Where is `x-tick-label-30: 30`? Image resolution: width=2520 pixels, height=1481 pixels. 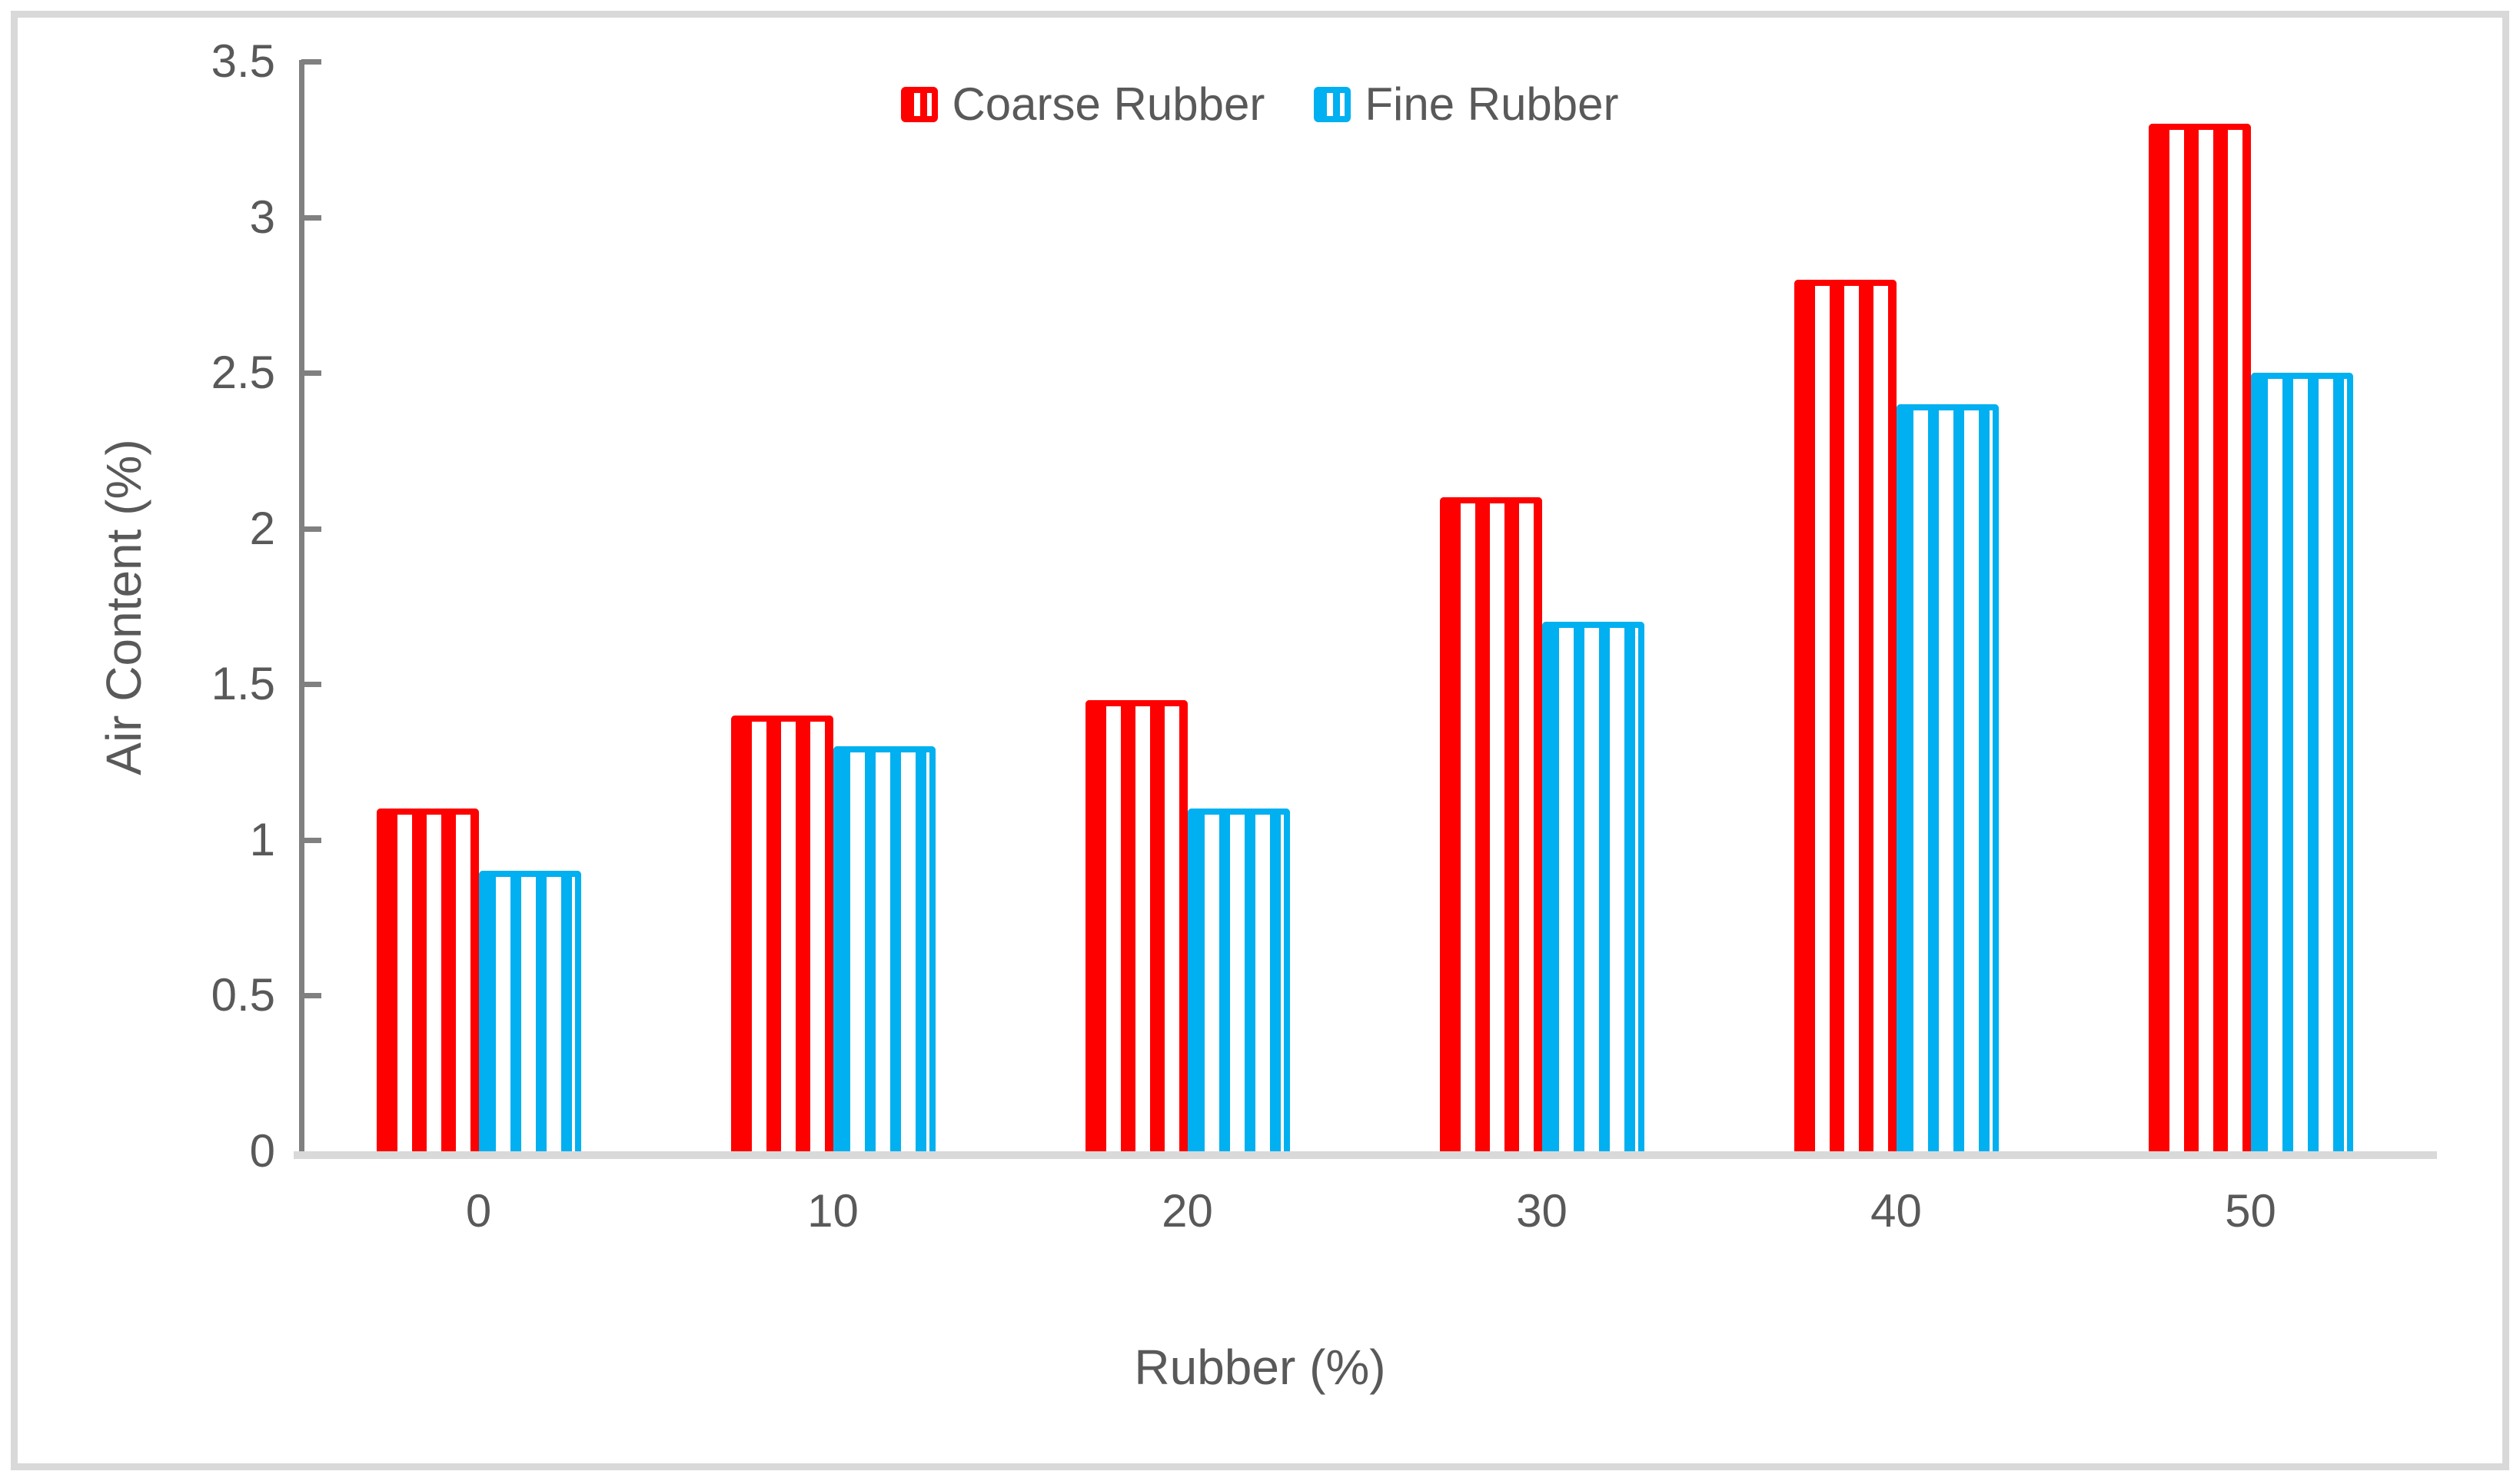
x-tick-label-30: 30 is located at coordinates (1542, 1211).